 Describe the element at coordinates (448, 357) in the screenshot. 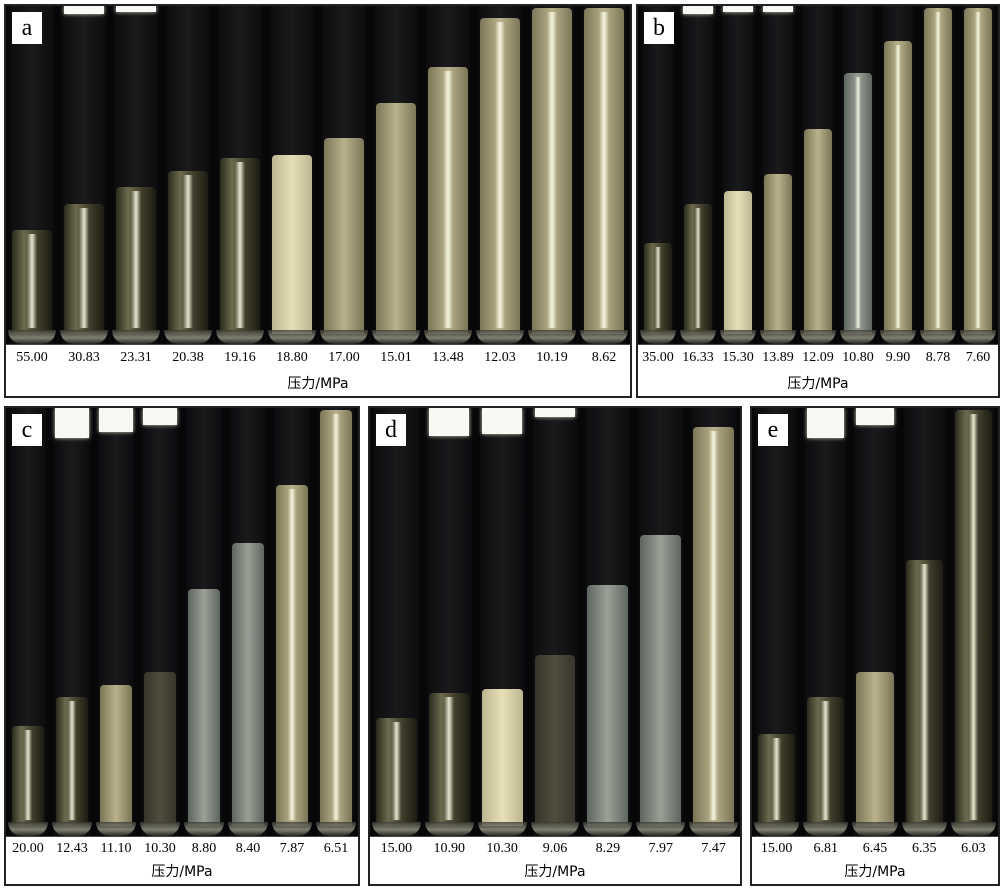

I see `pressure-label: 13.48` at that location.